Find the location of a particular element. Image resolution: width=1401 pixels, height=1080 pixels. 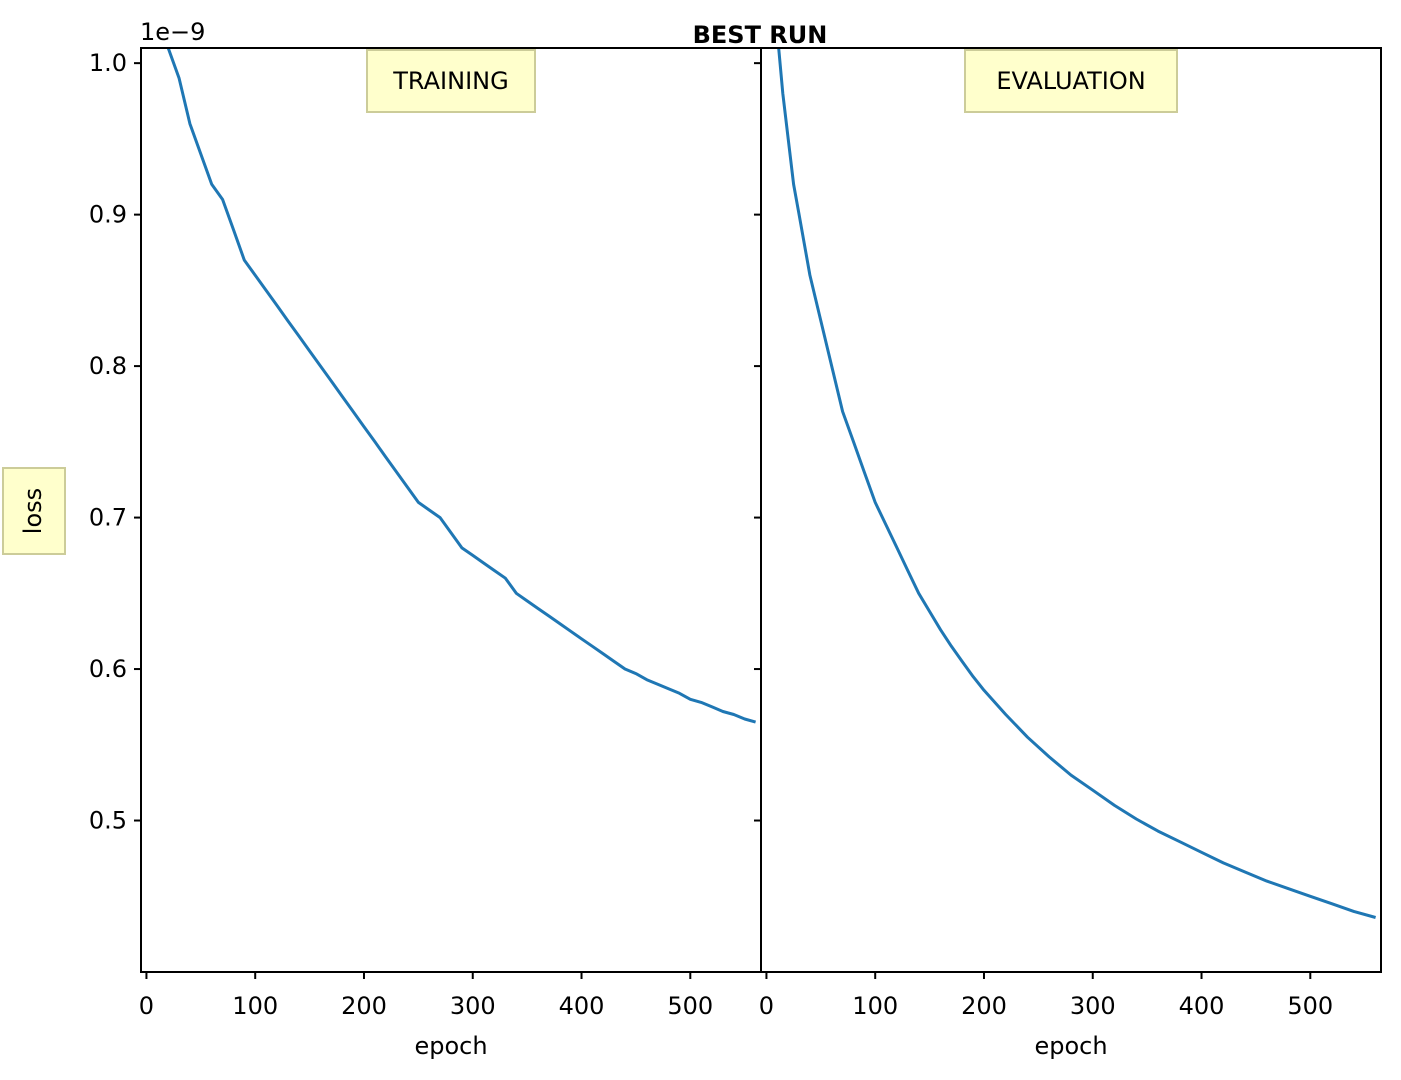

ylabel-box: loss is located at coordinates (34, 511).